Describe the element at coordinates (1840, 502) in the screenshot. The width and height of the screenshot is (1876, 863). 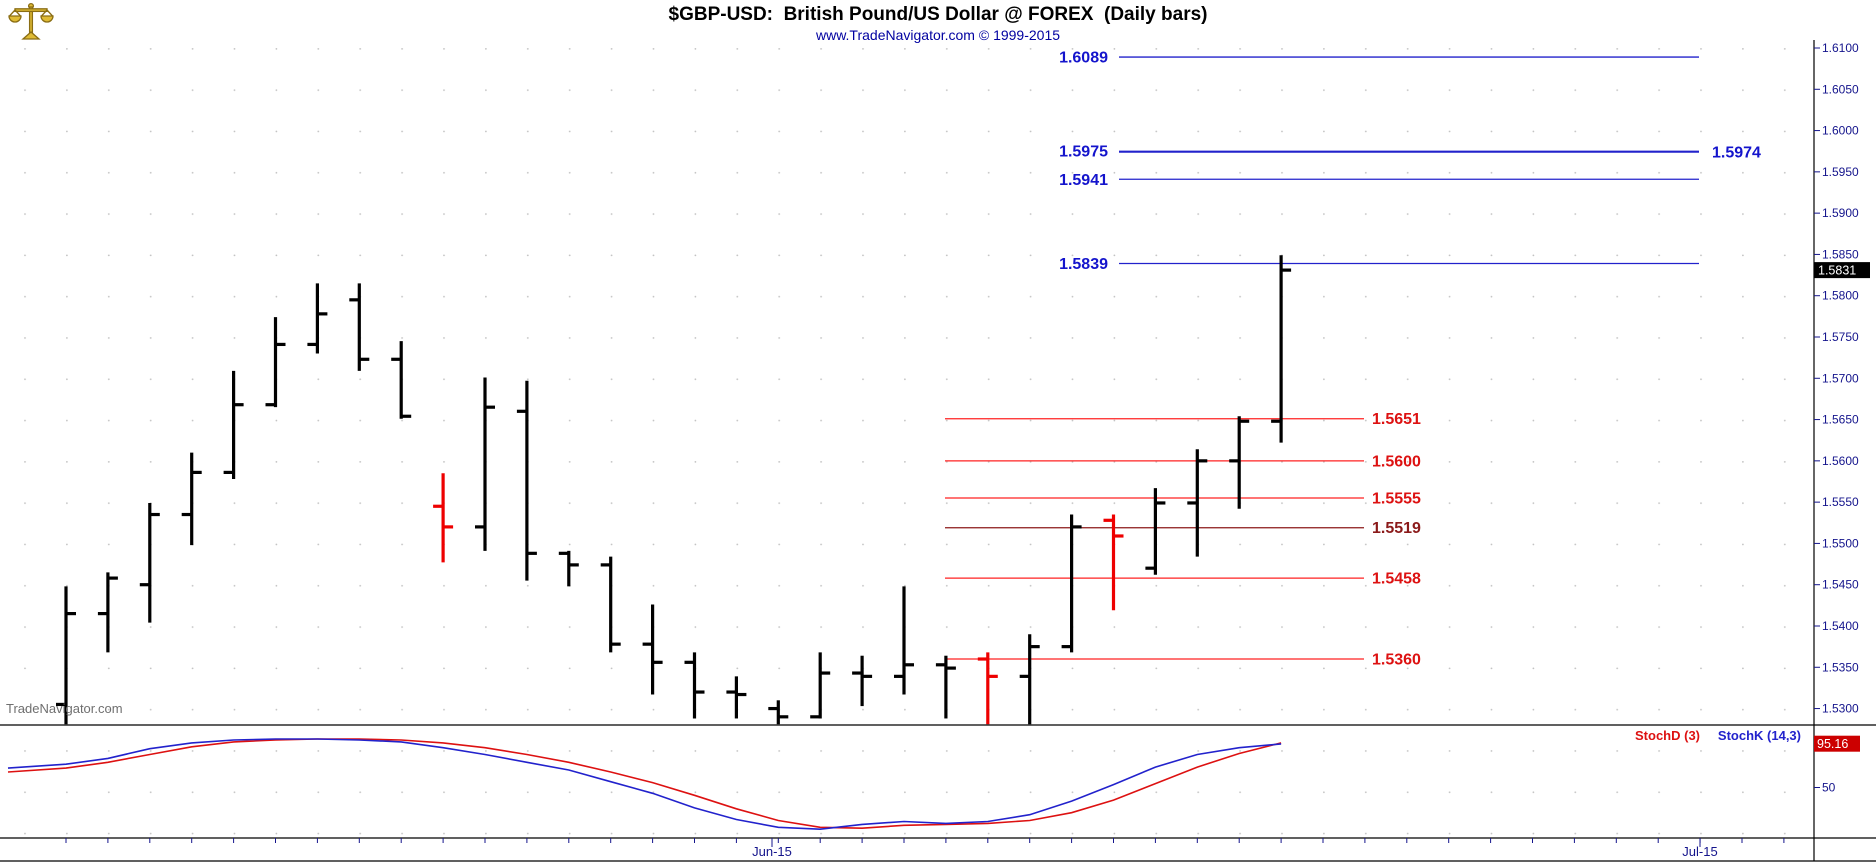
I see `price-axis-label: 1.5550` at that location.